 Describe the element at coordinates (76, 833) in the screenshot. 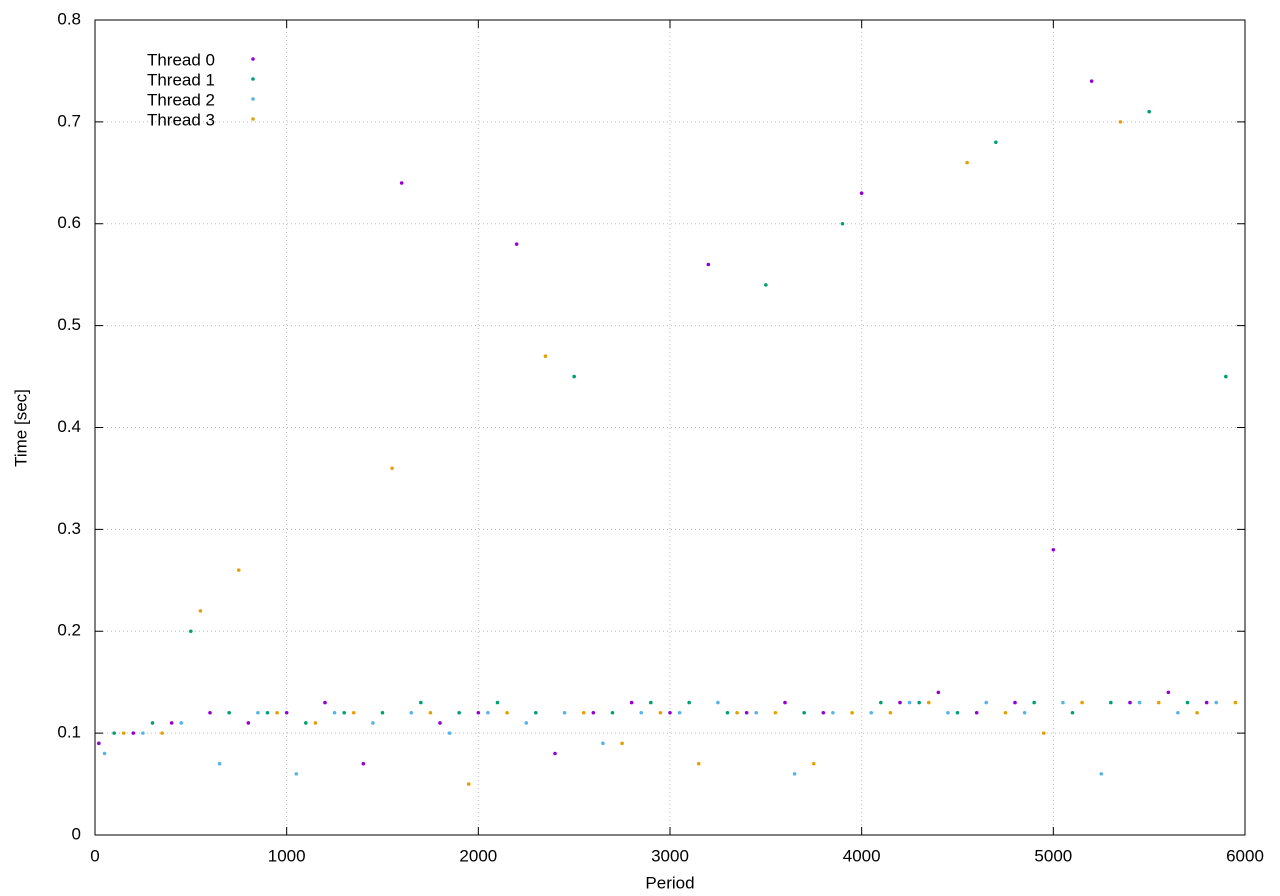

I see `y-tick-label: 0` at that location.